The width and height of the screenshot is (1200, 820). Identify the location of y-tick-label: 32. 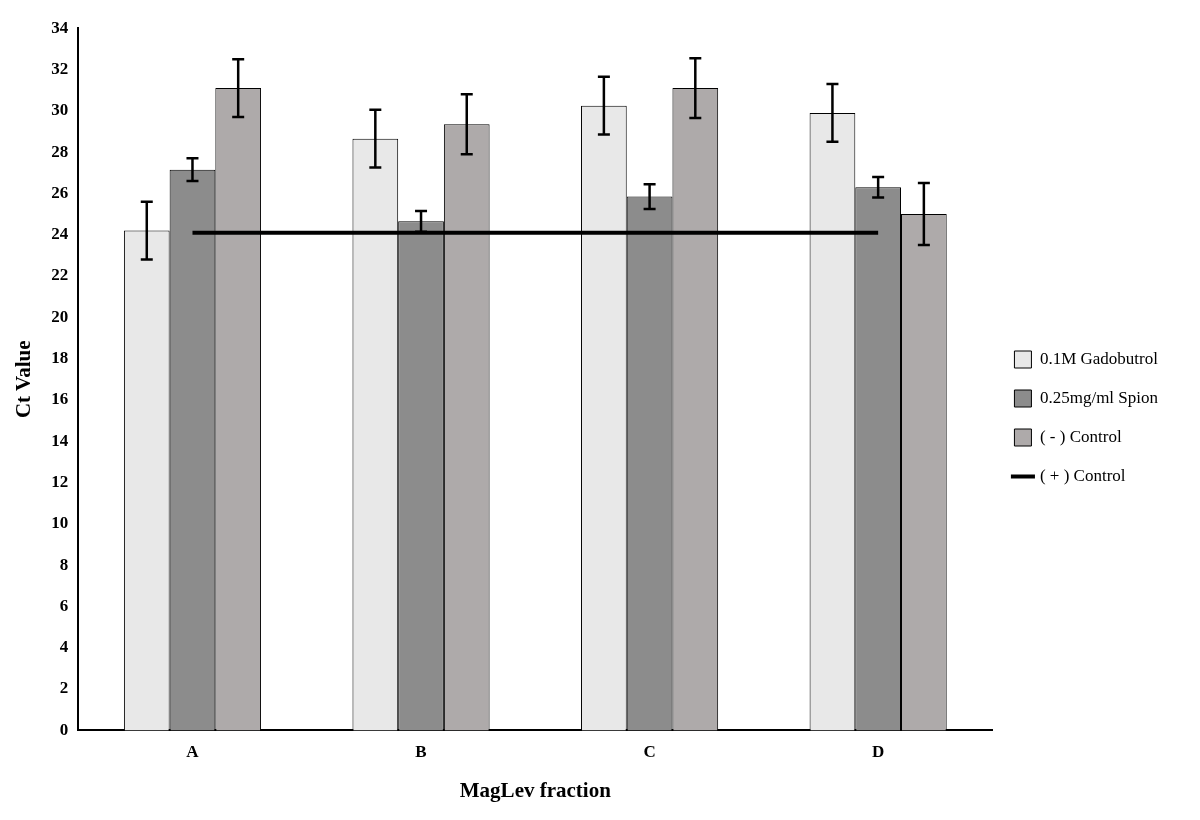
(60, 68).